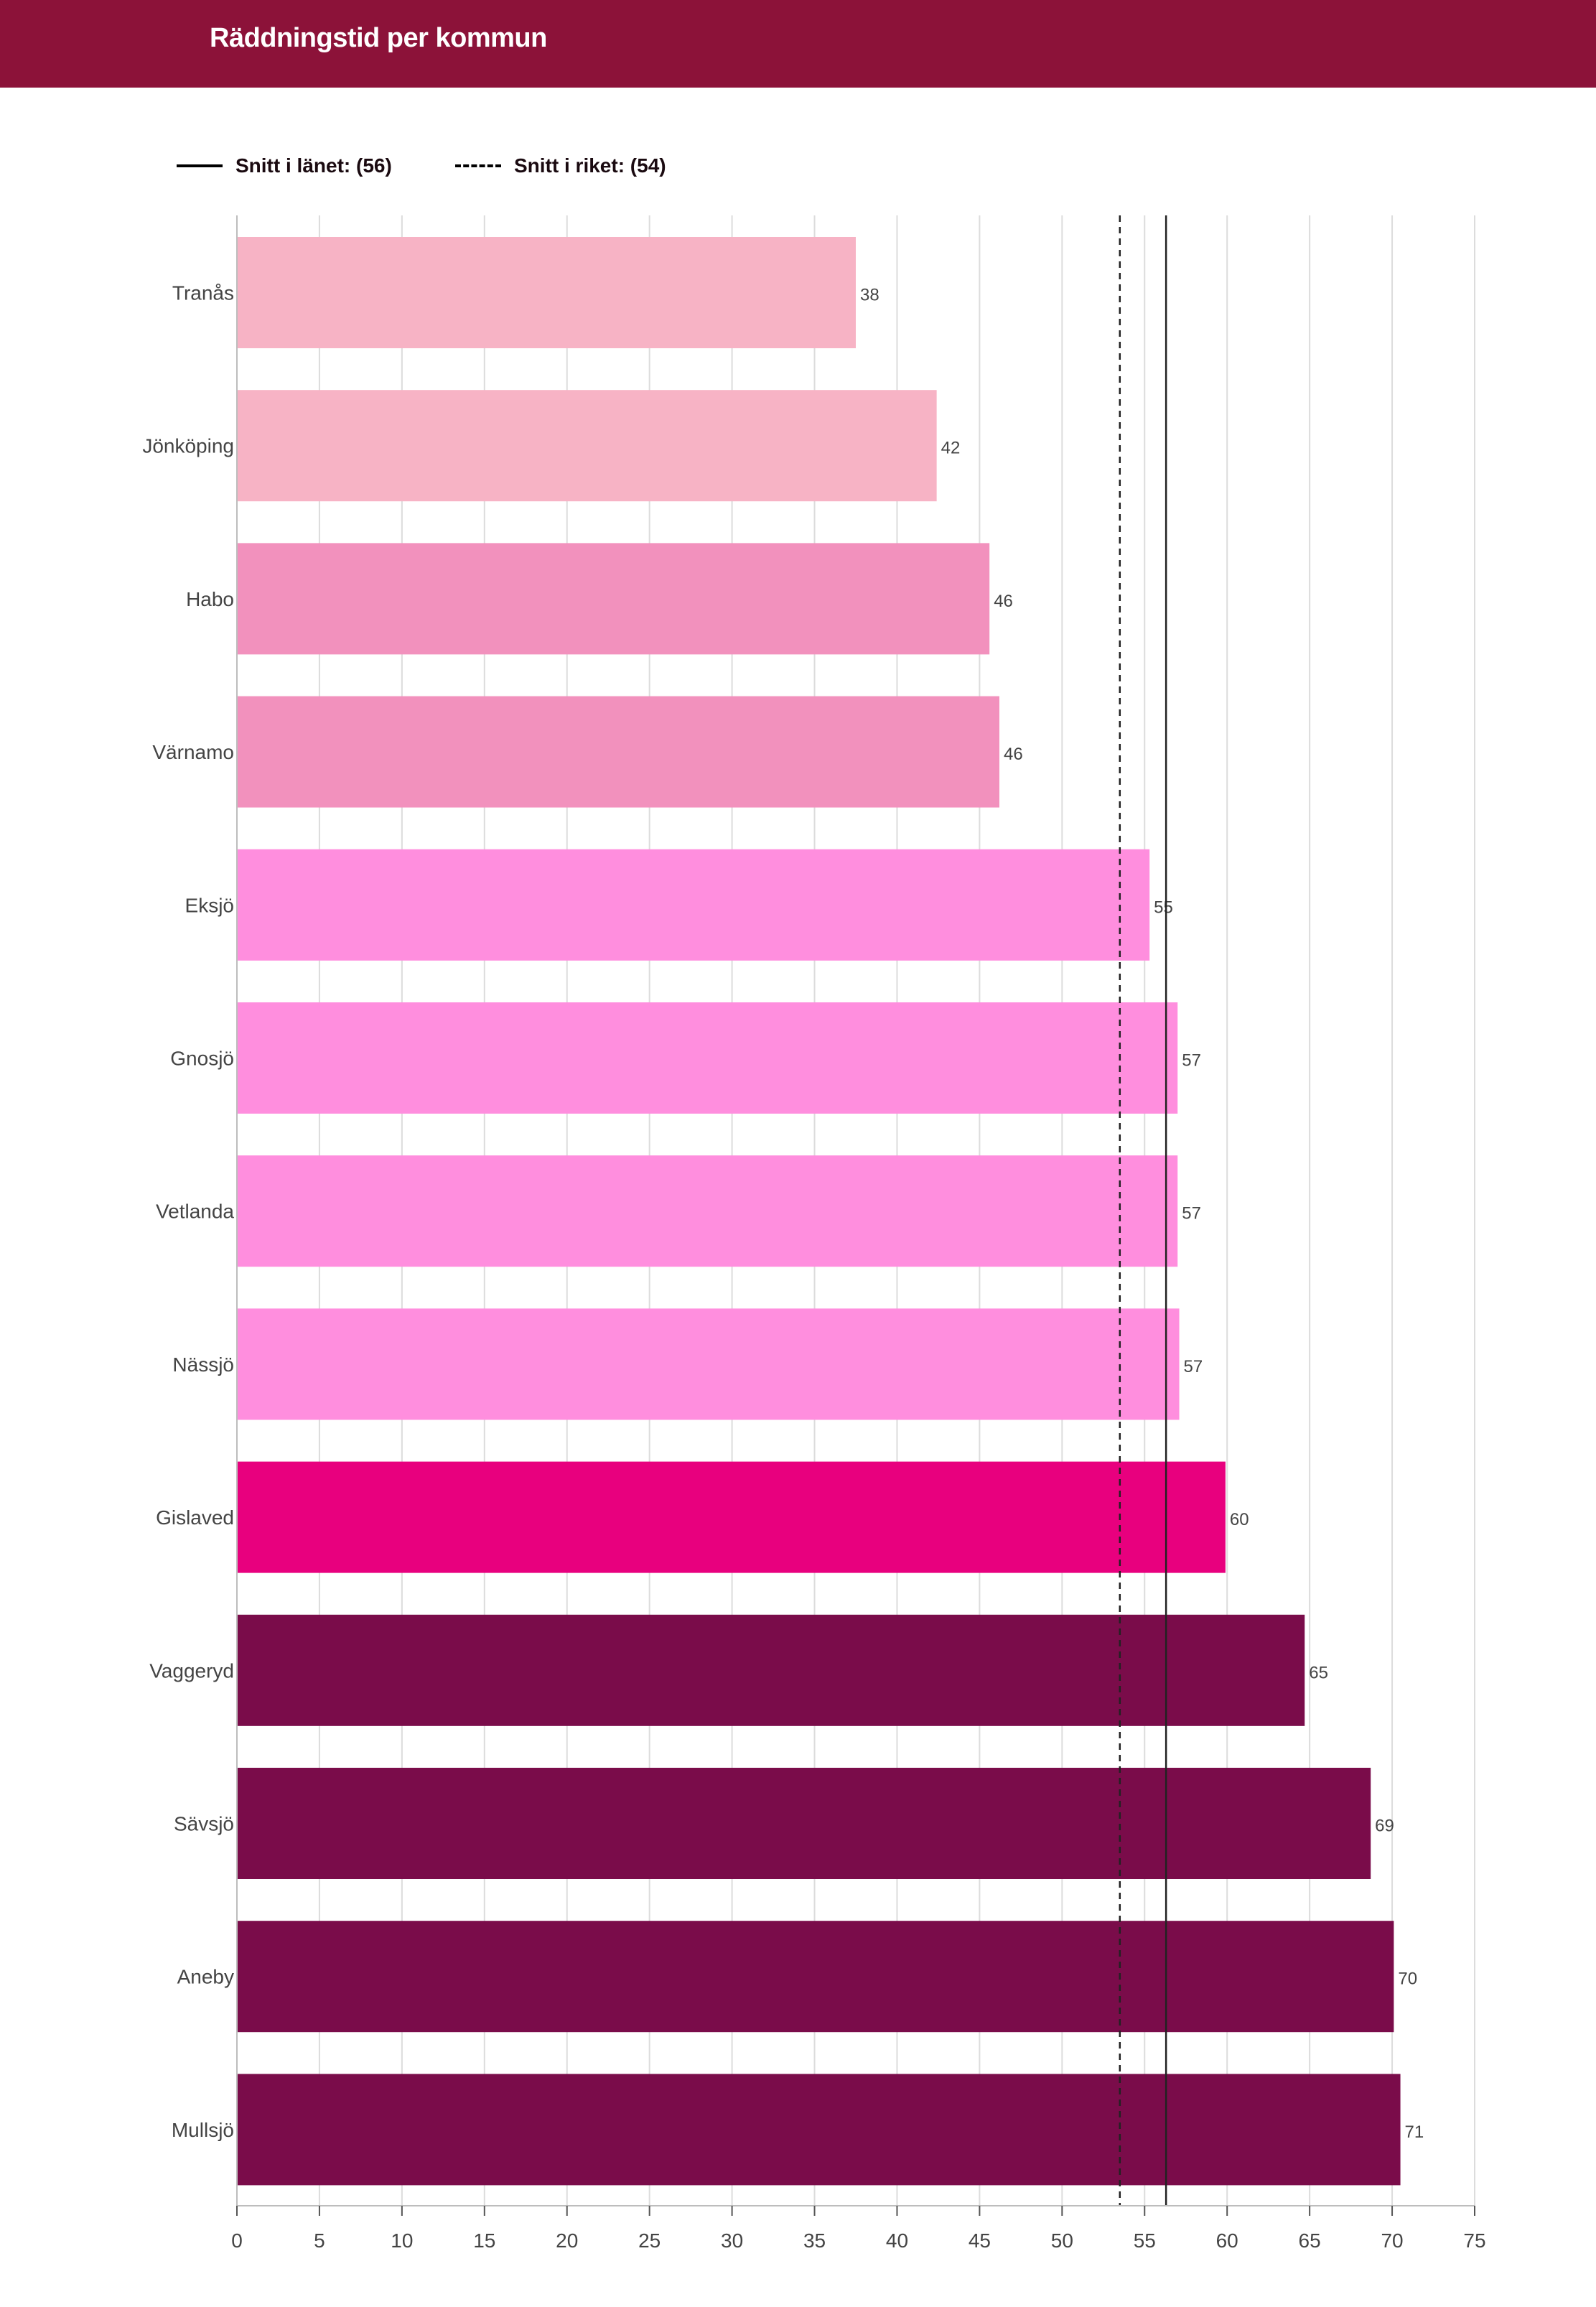  Describe the element at coordinates (1407, 1979) in the screenshot. I see `data-label: 70` at that location.